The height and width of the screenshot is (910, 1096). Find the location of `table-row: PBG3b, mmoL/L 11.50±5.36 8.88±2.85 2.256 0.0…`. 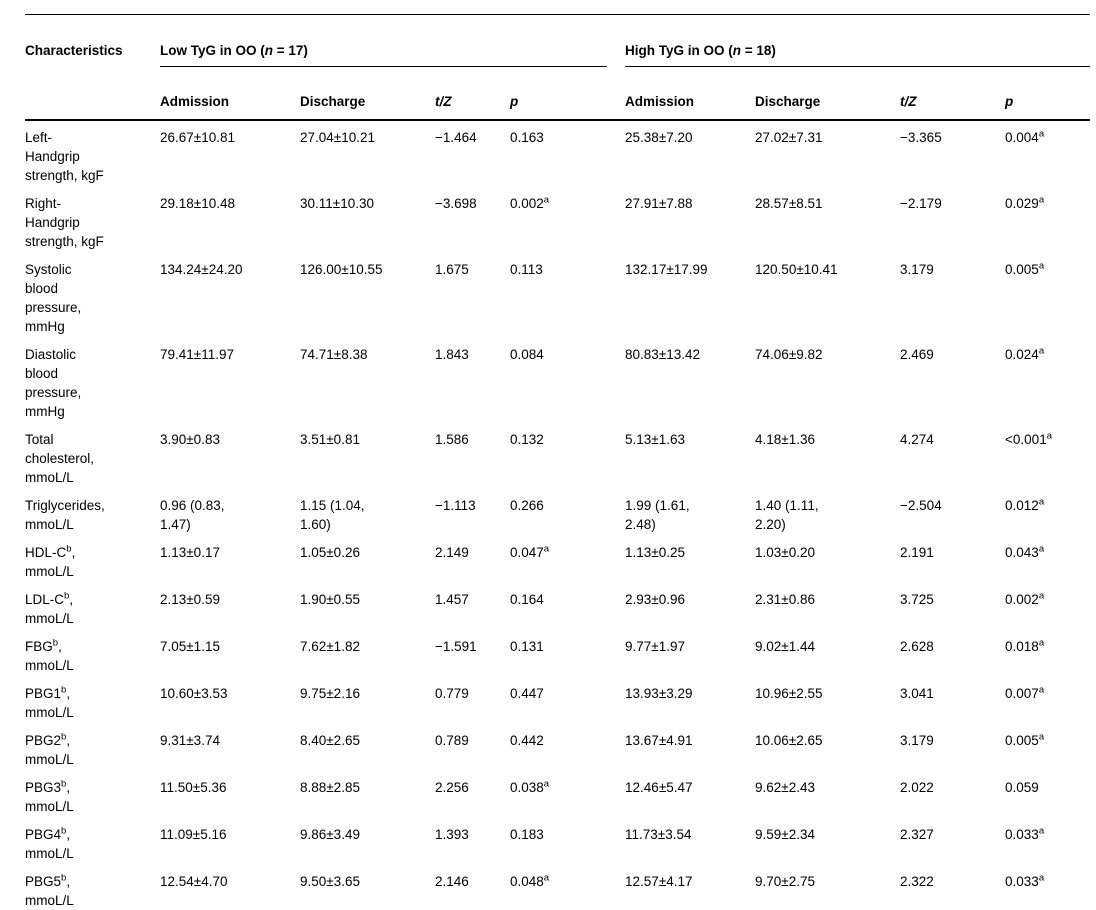

table-row: PBG3b, mmoL/L 11.50±5.36 8.88±2.85 2.256 0.0… is located at coordinates (557, 796).